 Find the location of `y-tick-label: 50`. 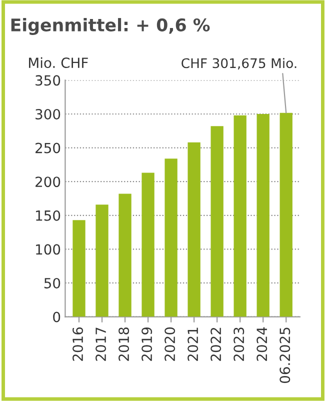

y-tick-label: 50 is located at coordinates (52, 283).